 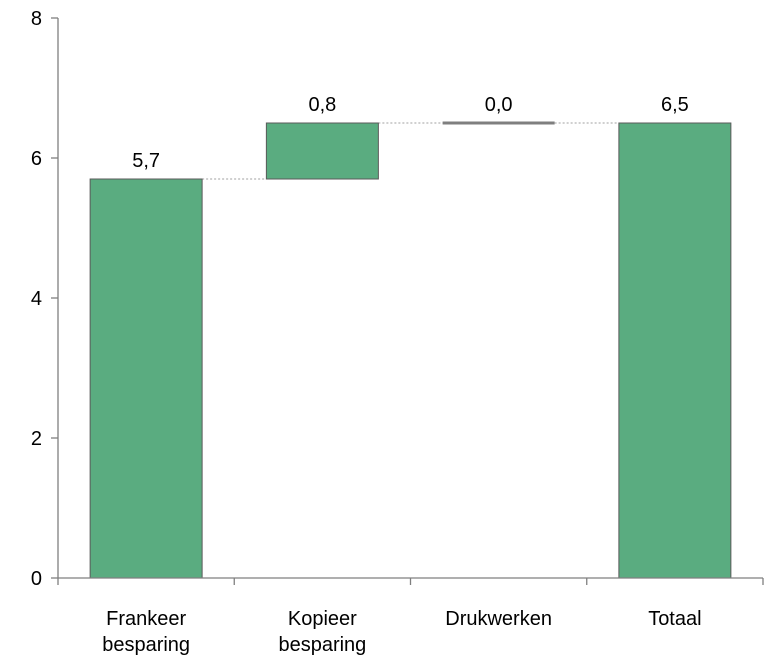 I want to click on data-label: 0,0, so click(x=499, y=105).